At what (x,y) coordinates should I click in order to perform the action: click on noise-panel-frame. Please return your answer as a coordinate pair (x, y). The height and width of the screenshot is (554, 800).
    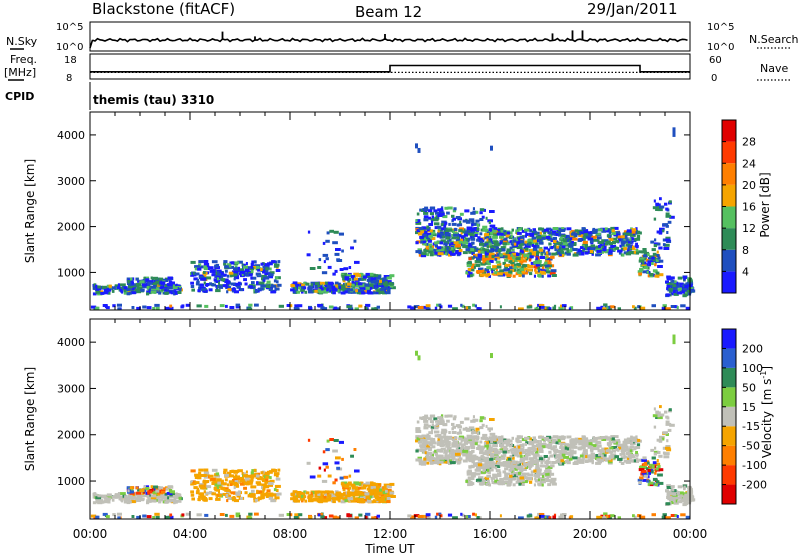
    Looking at the image, I should click on (390, 36).